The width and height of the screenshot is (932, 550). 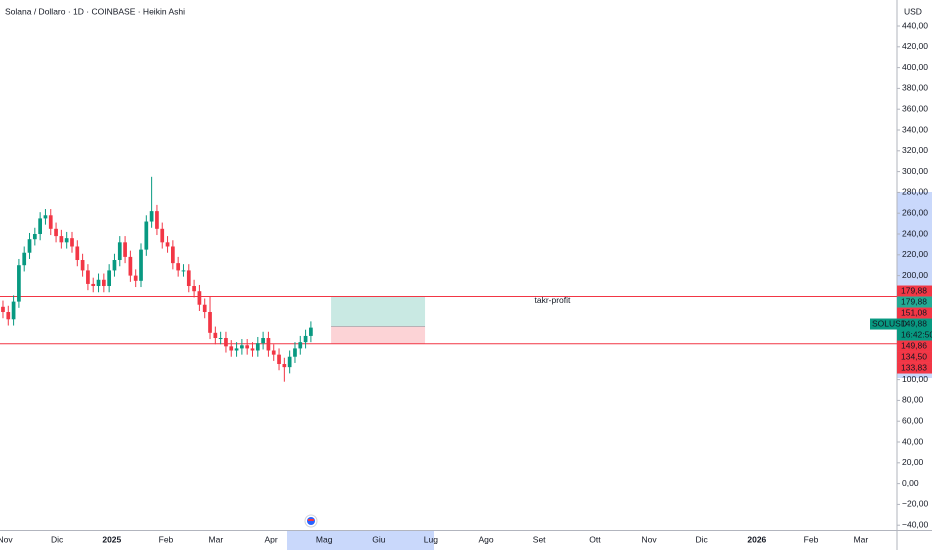 What do you see at coordinates (595, 539) in the screenshot?
I see `x-tick-label: Ott` at bounding box center [595, 539].